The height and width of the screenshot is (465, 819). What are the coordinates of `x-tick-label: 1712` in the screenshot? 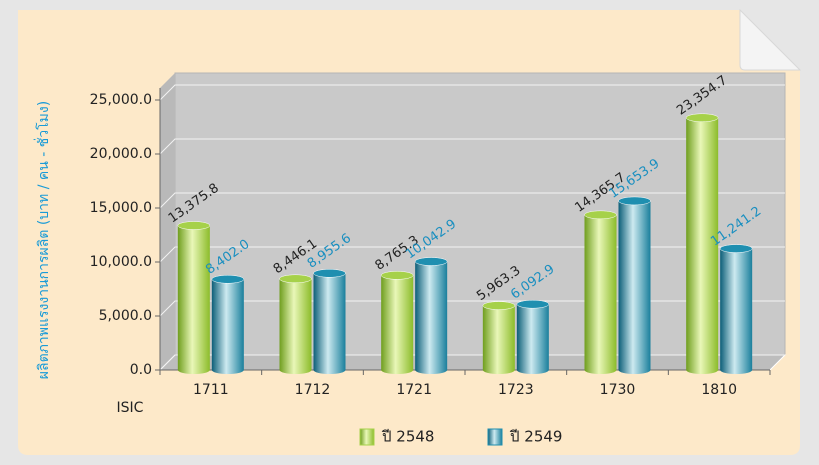 It's located at (313, 390).